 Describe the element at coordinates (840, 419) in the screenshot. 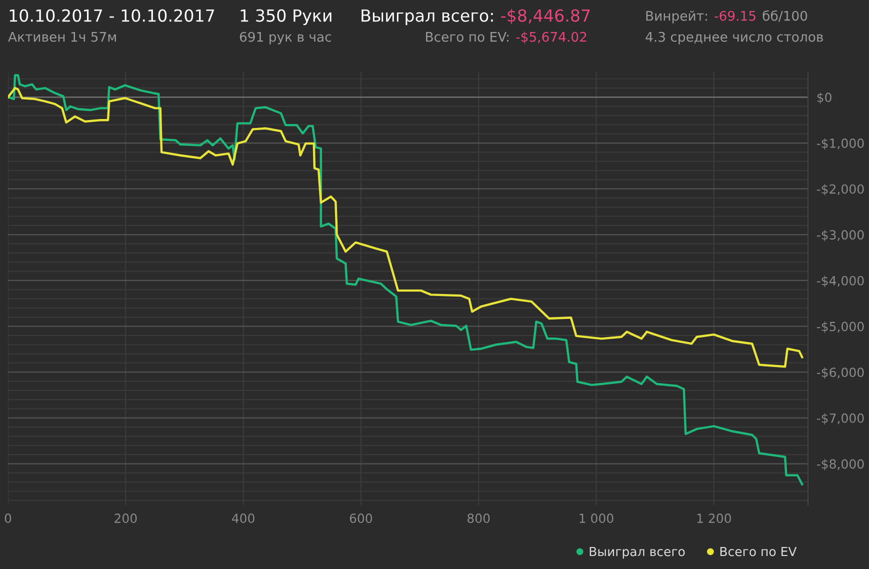

I see `y-tick-label: -$7,000` at that location.